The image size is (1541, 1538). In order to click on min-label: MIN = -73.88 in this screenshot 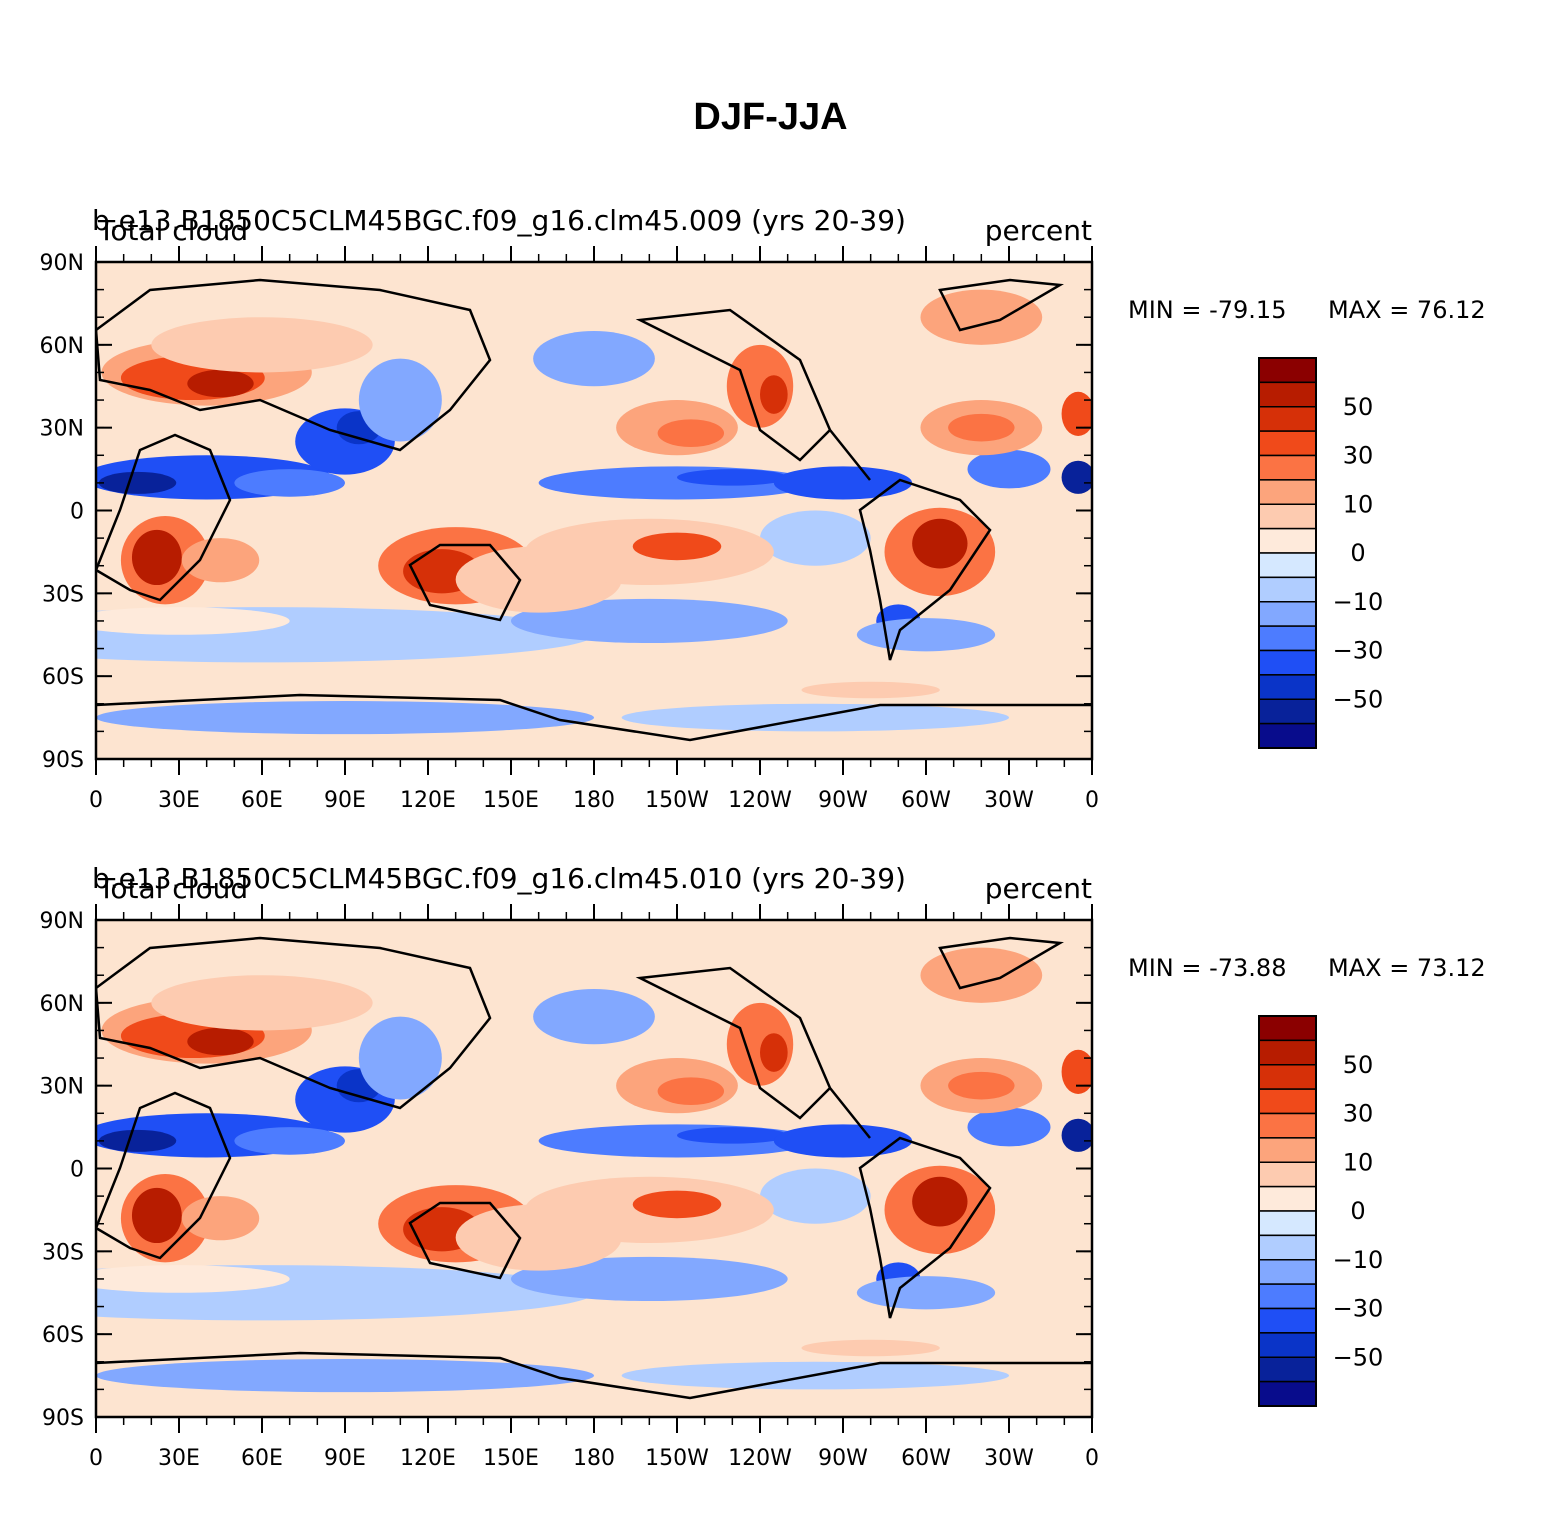, I will do `click(1207, 968)`.